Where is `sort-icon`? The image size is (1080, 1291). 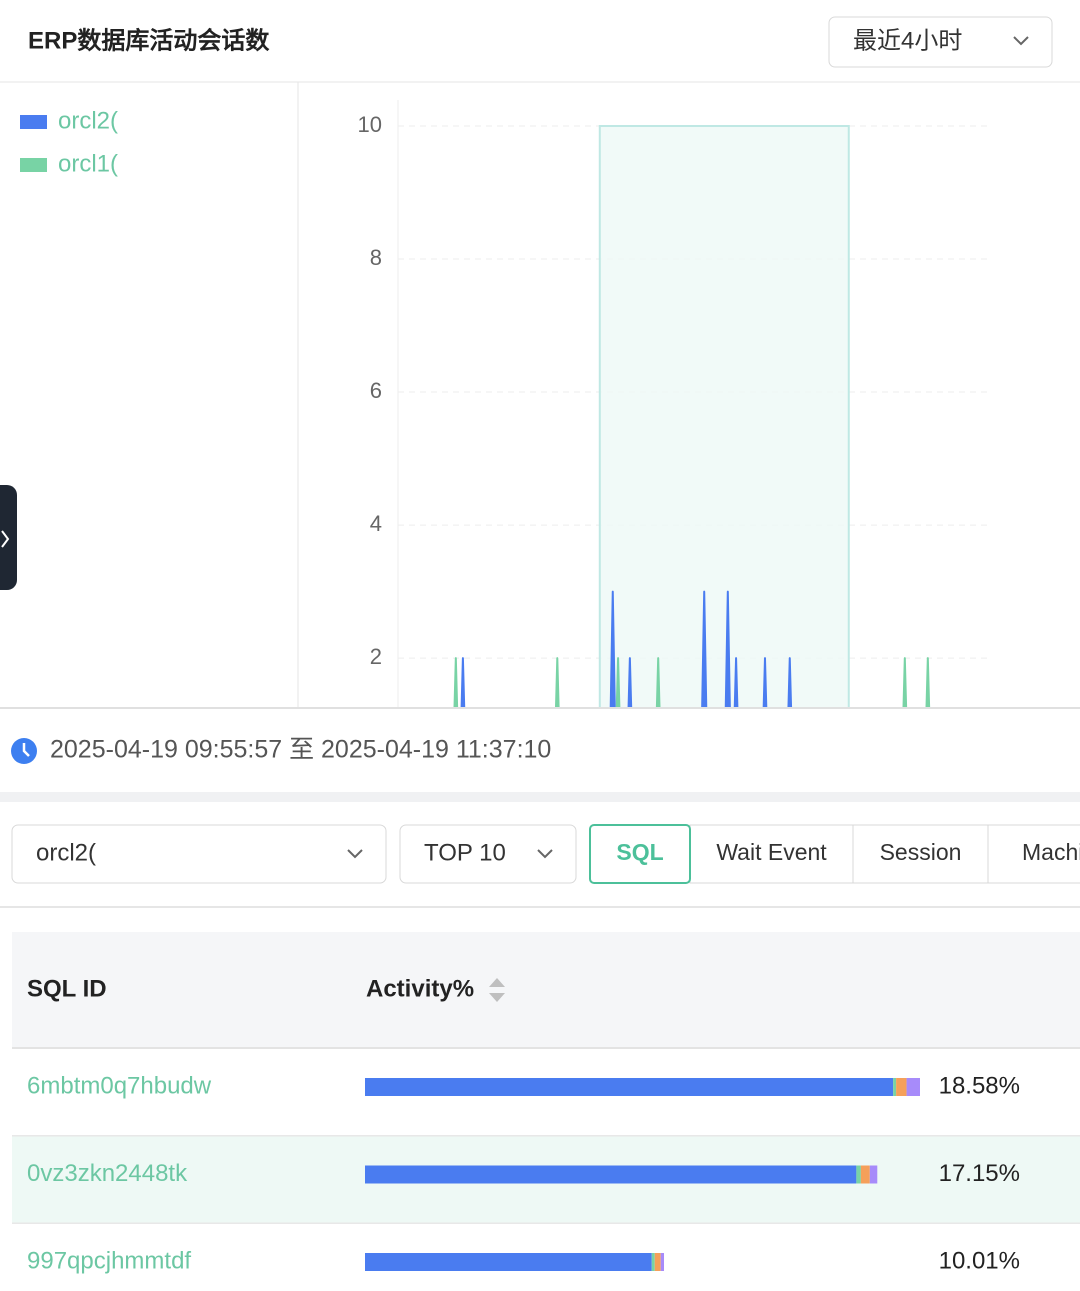
sort-icon is located at coordinates (497, 990).